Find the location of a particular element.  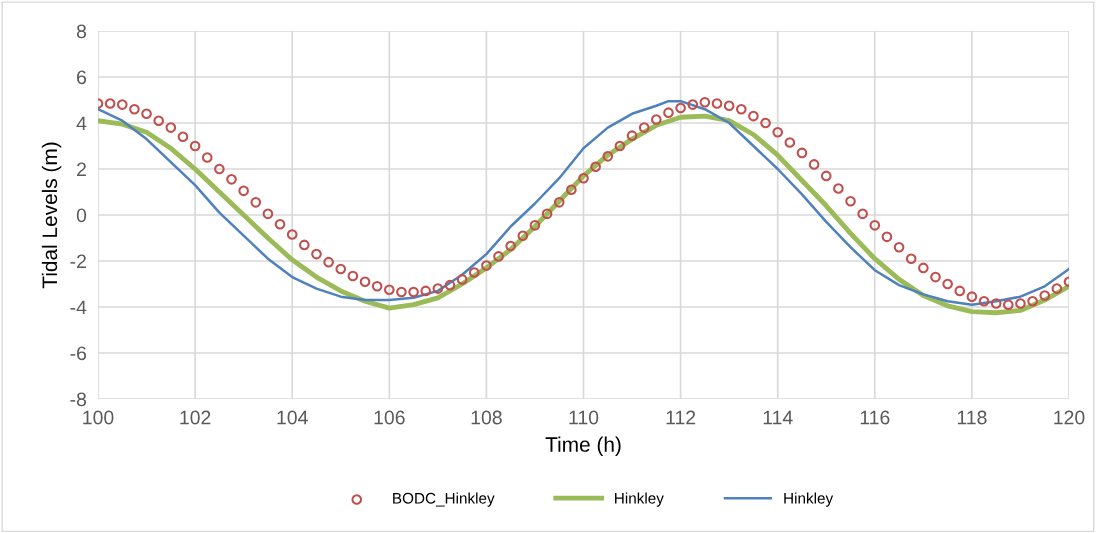

x-tick-label: 104 is located at coordinates (292, 417).